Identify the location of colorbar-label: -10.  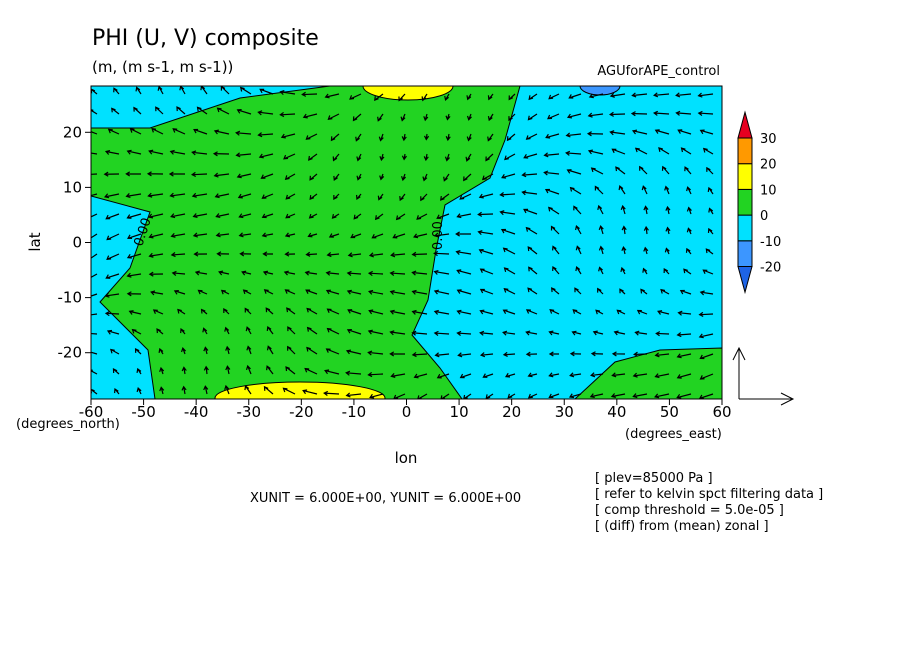
(770, 242).